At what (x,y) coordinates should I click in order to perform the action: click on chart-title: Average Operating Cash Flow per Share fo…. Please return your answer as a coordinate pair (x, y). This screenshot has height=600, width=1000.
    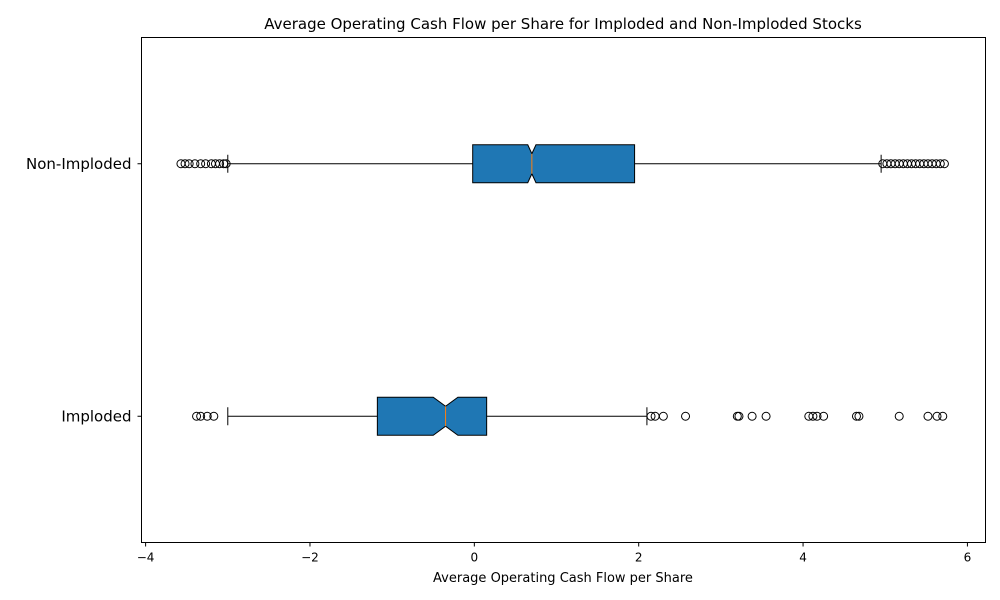
    Looking at the image, I should click on (563, 24).